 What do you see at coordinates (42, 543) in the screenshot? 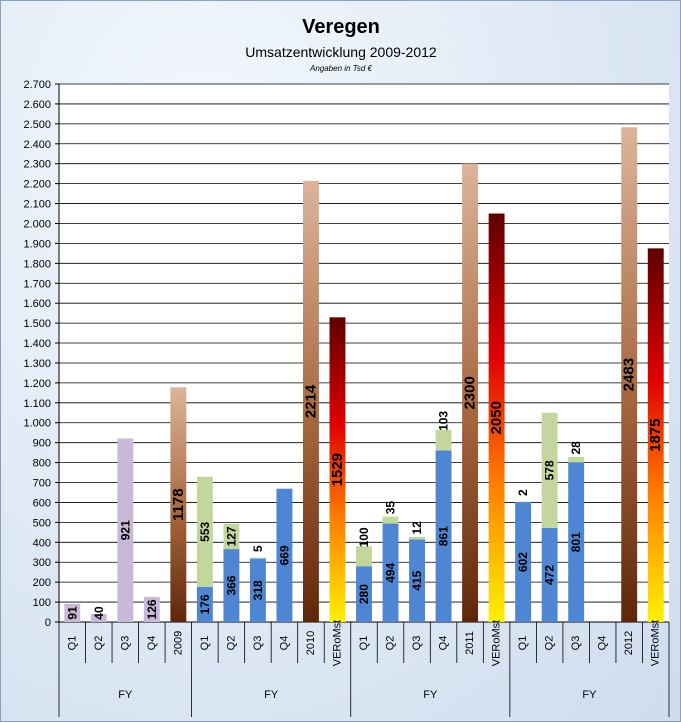
I see `y-tick-label: 400` at bounding box center [42, 543].